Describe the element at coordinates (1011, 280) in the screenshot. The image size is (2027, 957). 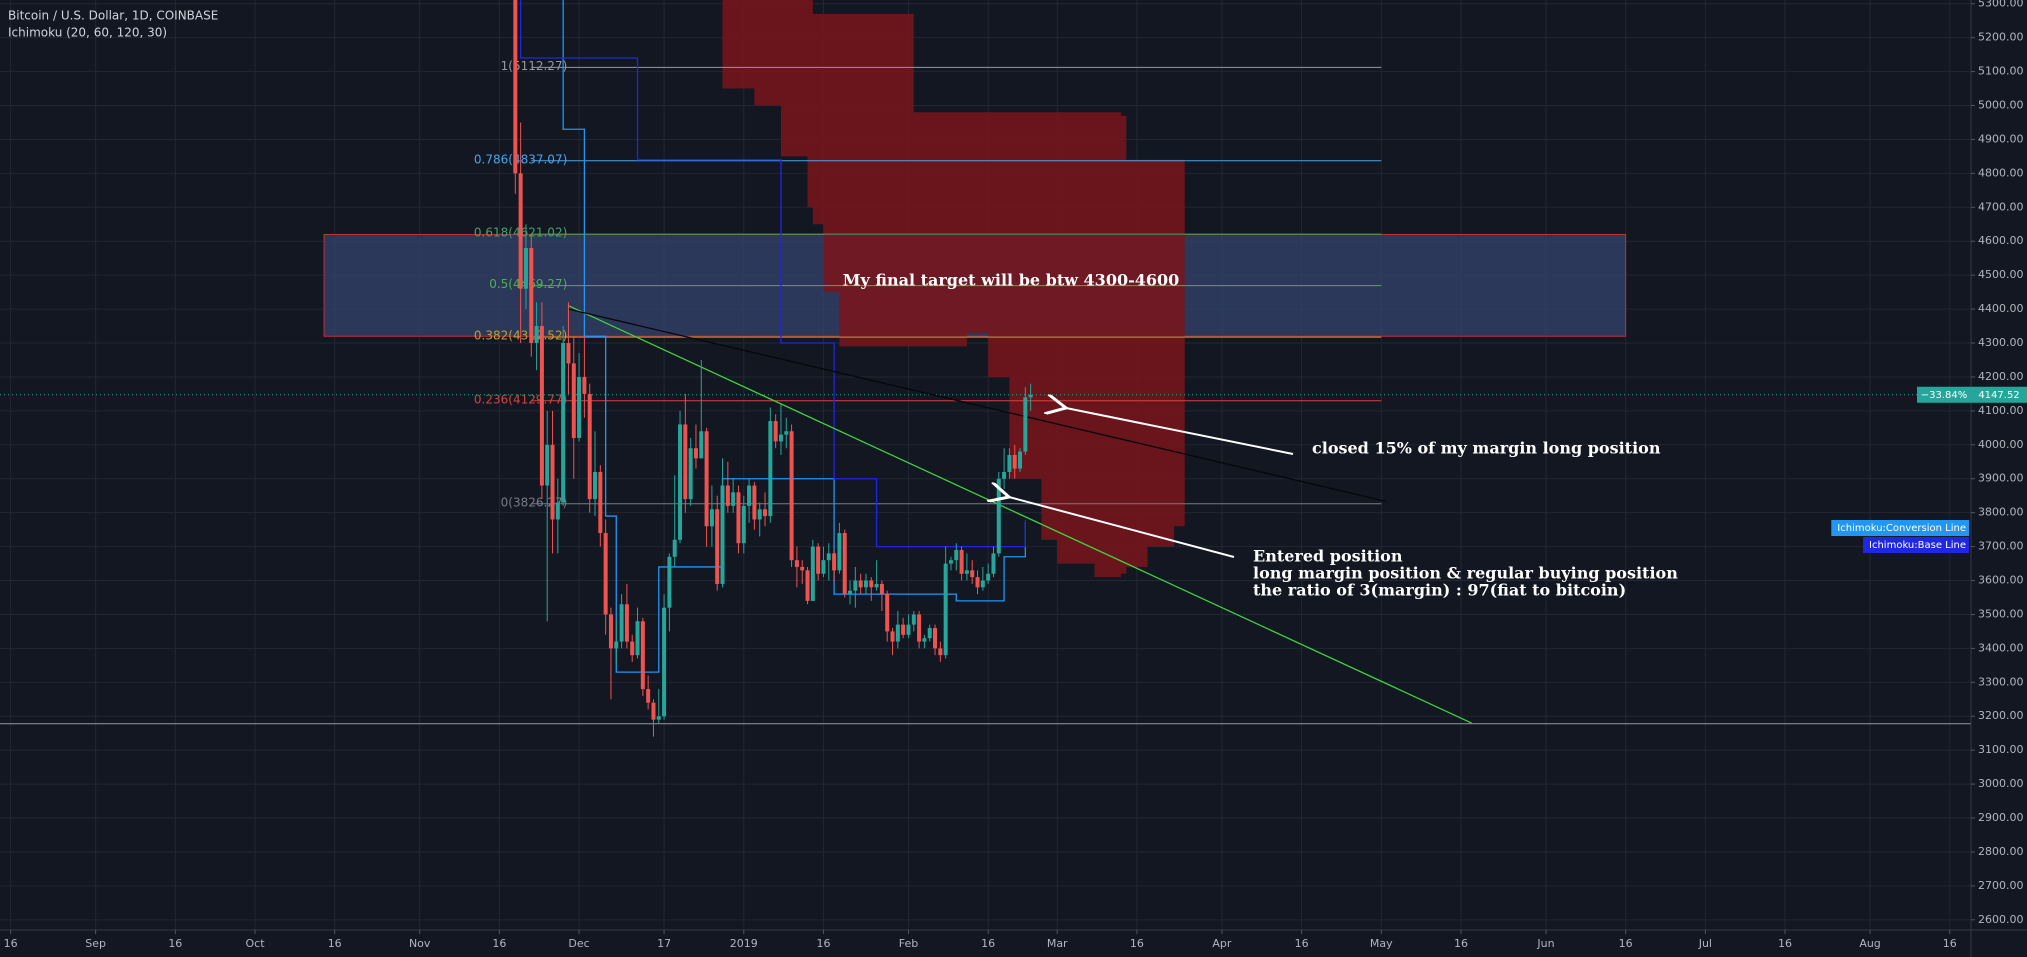
I see `annotation: My final target will be btw 4300-4600` at that location.